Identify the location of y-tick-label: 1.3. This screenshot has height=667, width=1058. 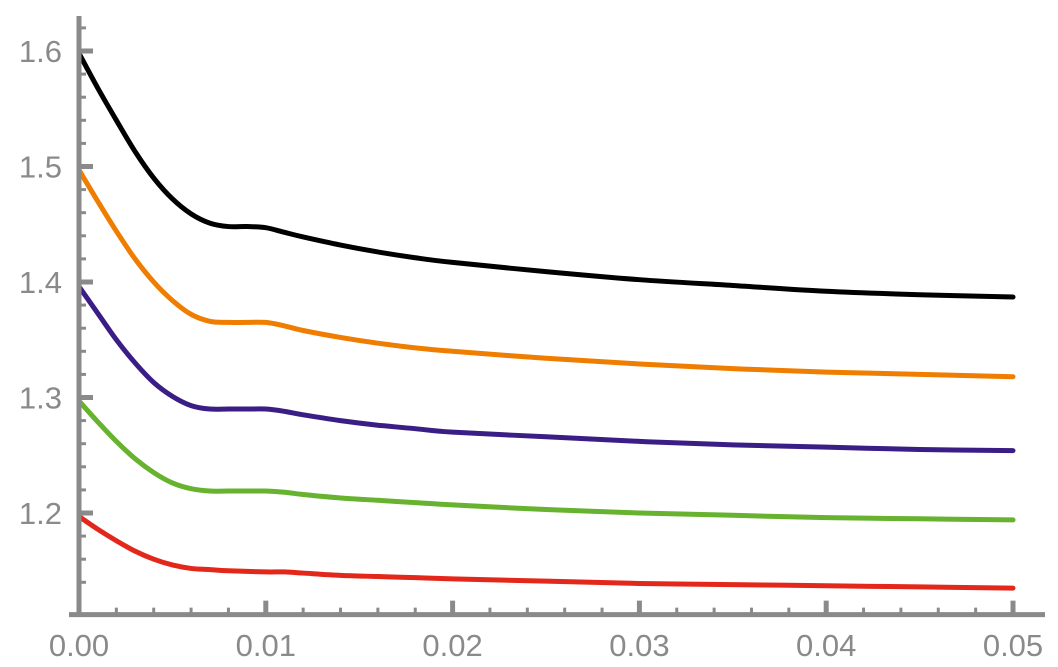
(40, 398).